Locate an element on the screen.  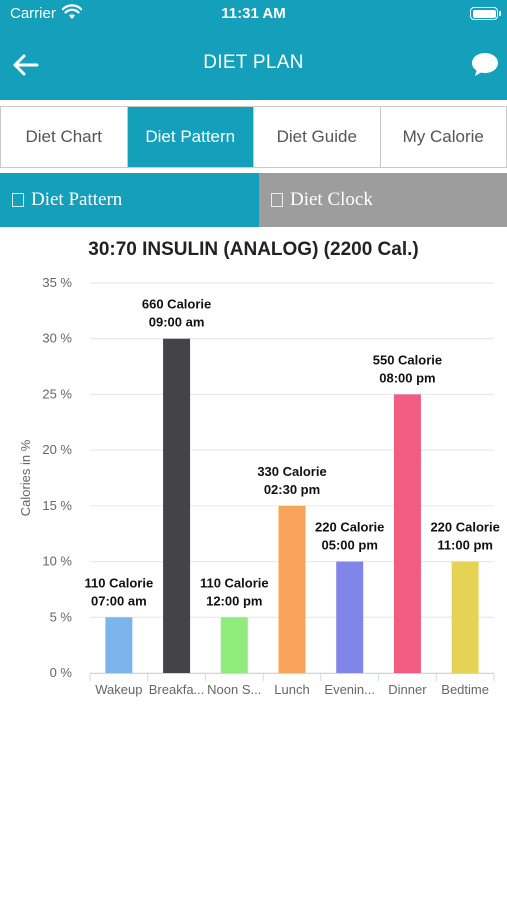
data-label: 12:00 pm is located at coordinates (234, 600).